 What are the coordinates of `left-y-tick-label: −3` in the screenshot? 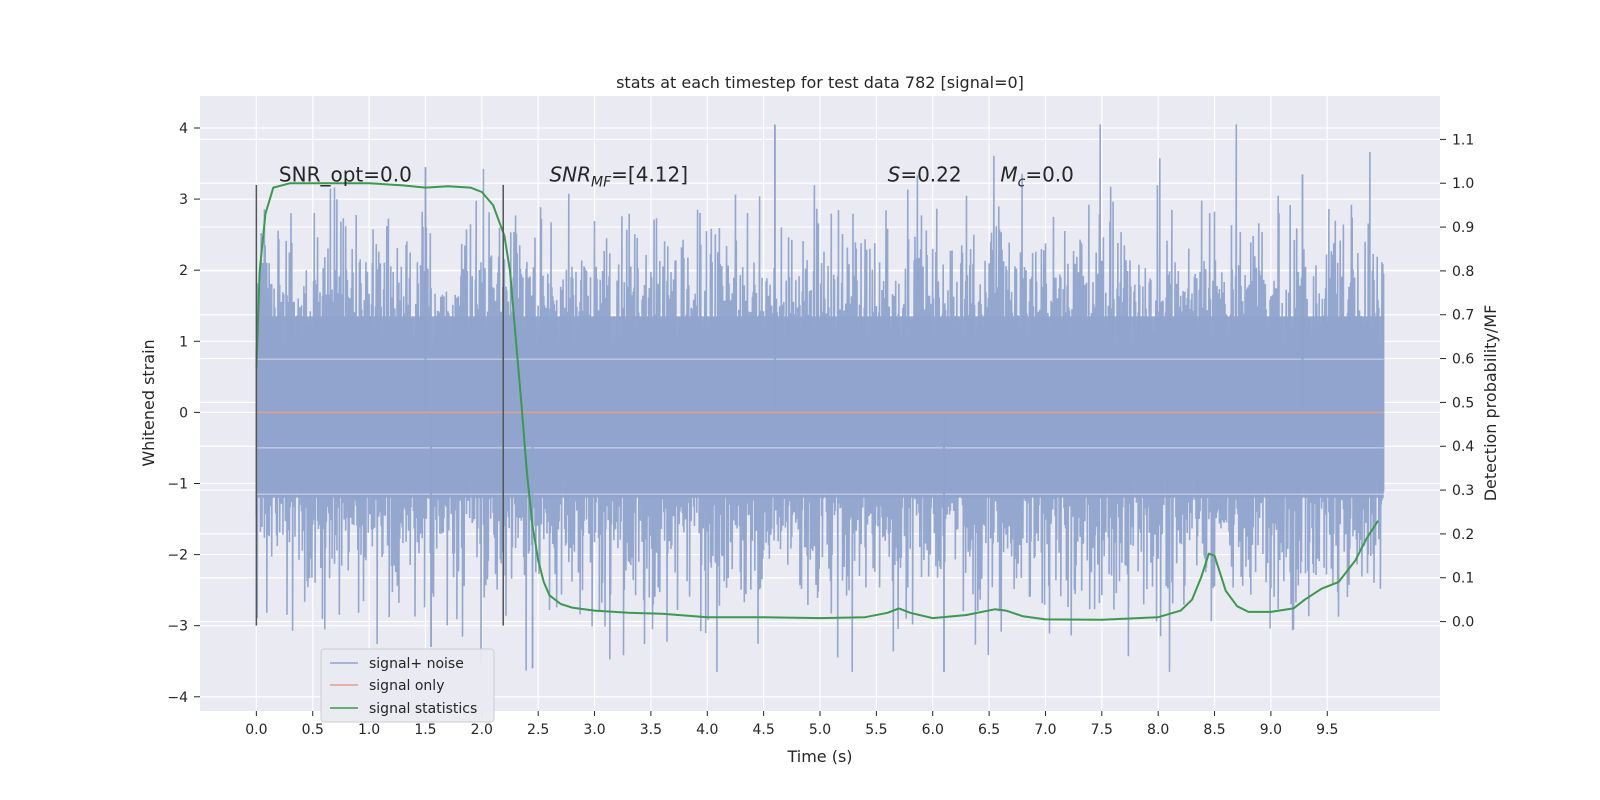 It's located at (177, 627).